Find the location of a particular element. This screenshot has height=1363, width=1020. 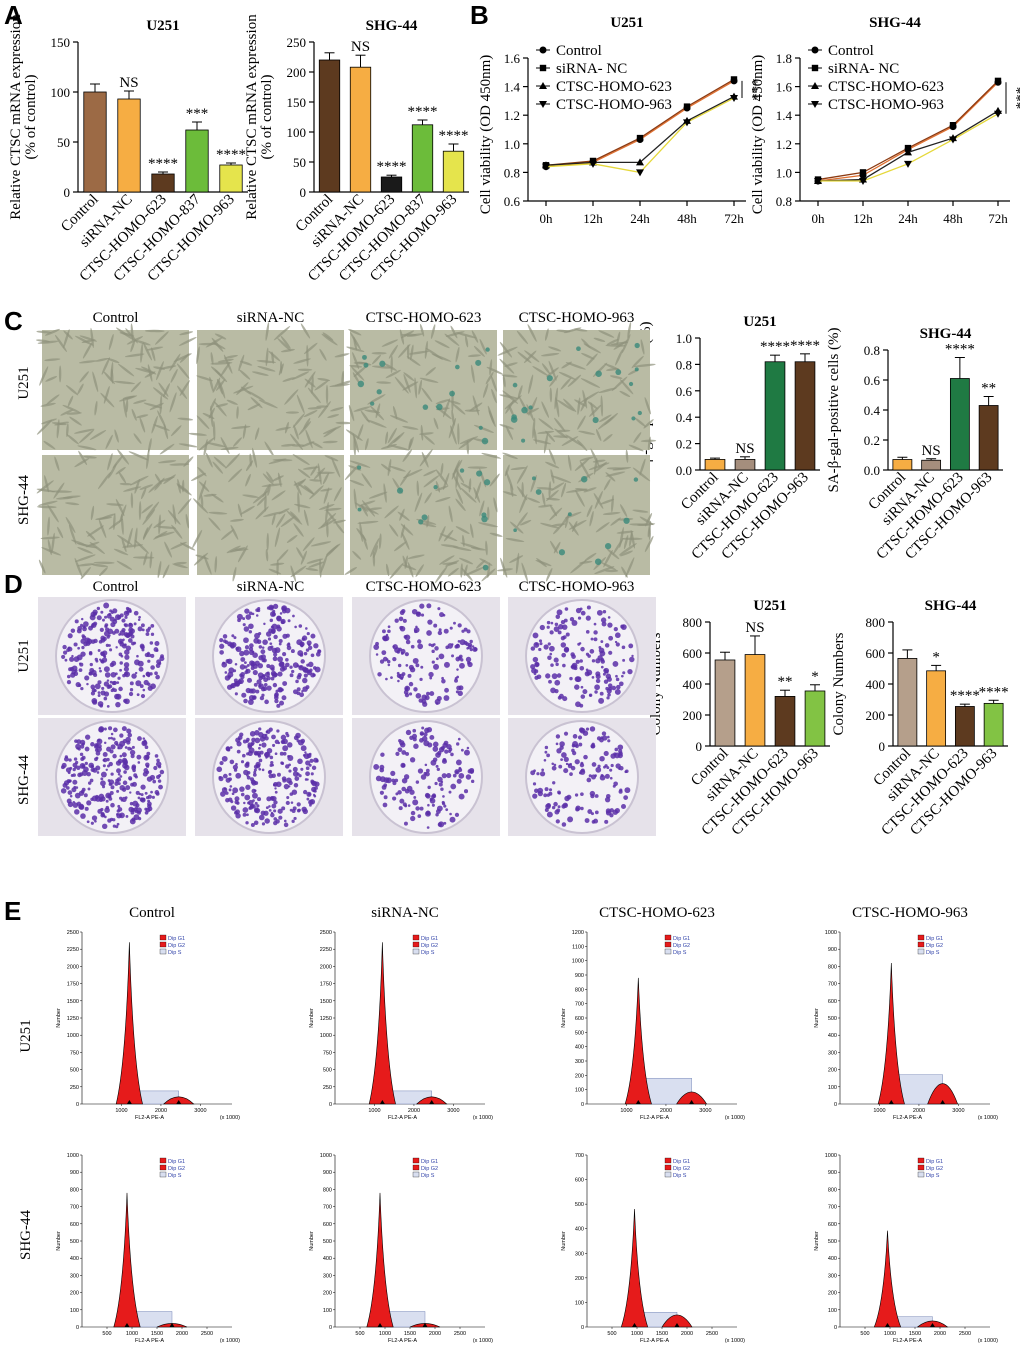

column-title-c: siRNA-NC is located at coordinates (271, 318).